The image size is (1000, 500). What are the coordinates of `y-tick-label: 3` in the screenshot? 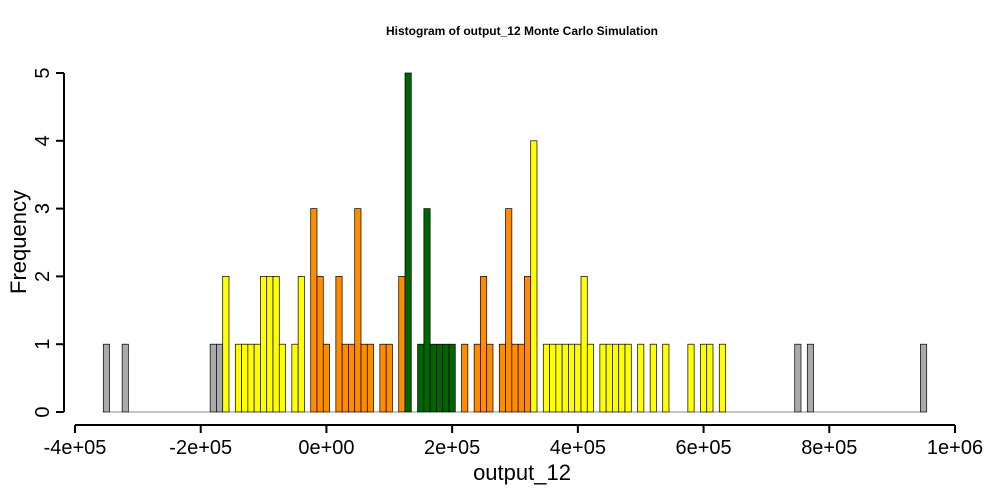 It's located at (43, 208).